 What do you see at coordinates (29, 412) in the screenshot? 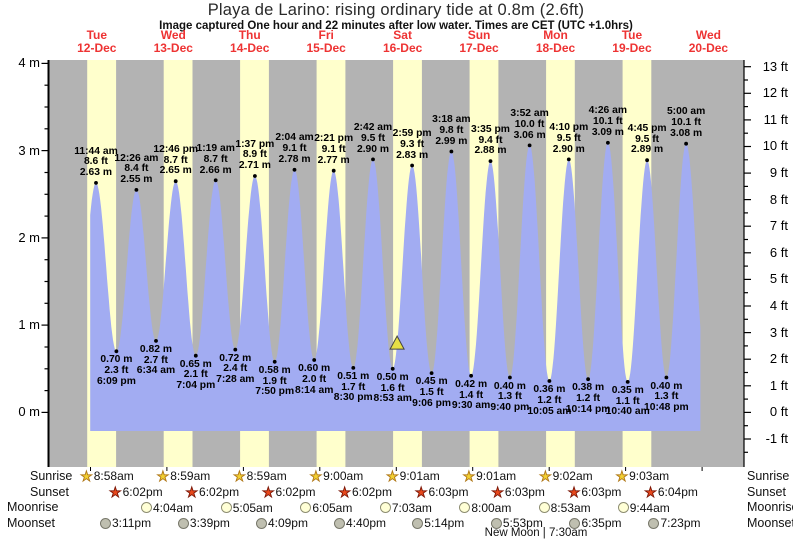
I see `y-axis-label-m: 0 m` at bounding box center [29, 412].